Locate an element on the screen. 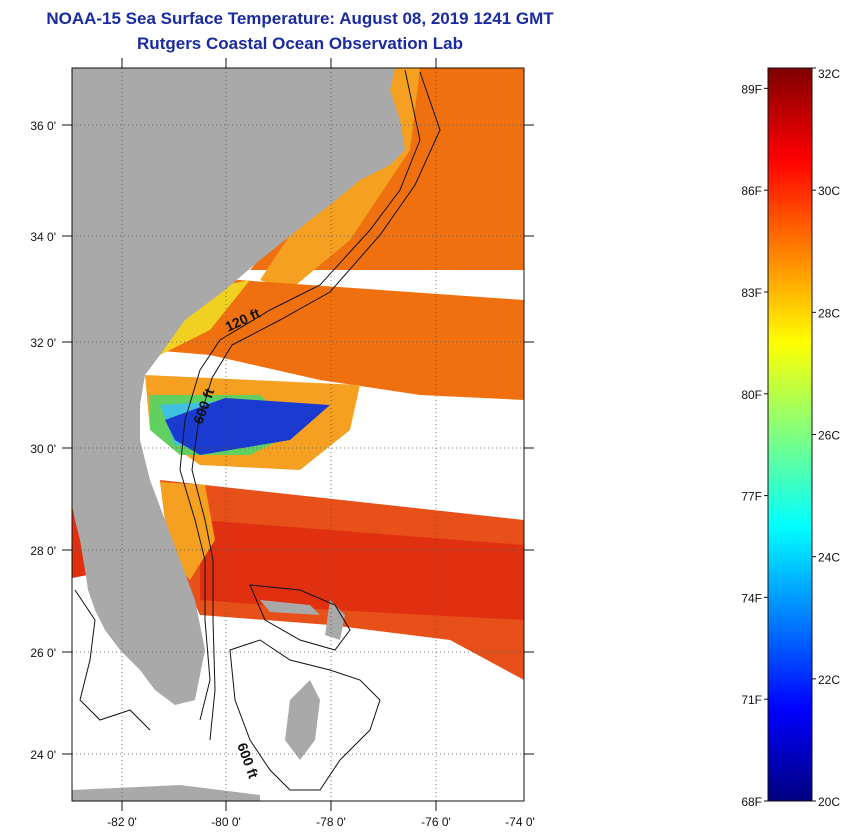 Image resolution: width=849 pixels, height=832 pixels. contour-bahamas-bank is located at coordinates (305, 715).